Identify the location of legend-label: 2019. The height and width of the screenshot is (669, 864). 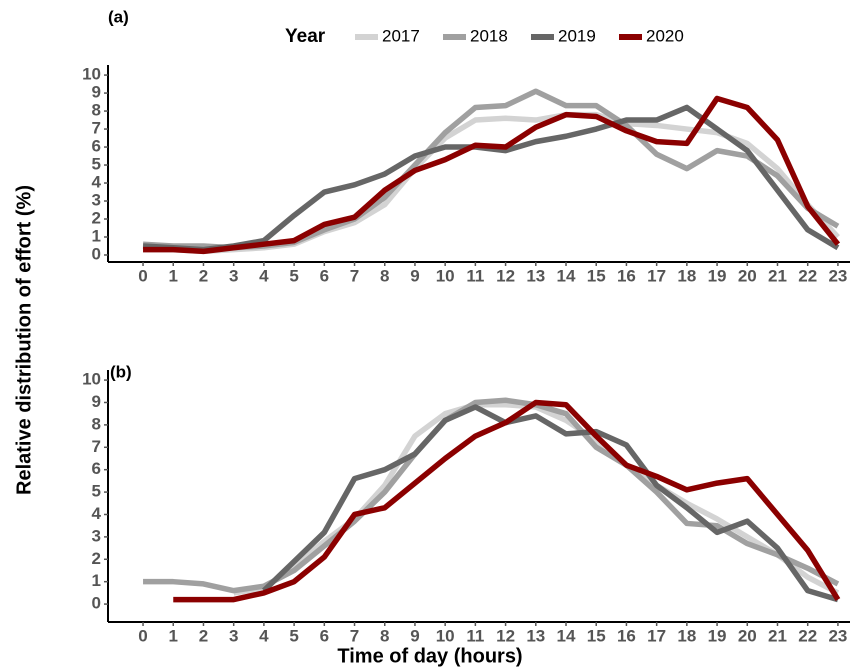
(577, 35).